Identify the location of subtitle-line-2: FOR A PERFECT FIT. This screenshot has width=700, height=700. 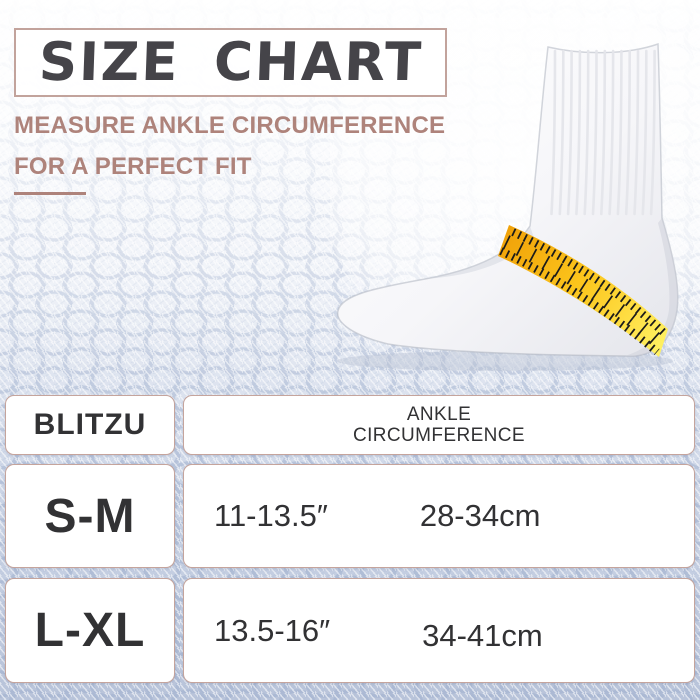
(133, 166).